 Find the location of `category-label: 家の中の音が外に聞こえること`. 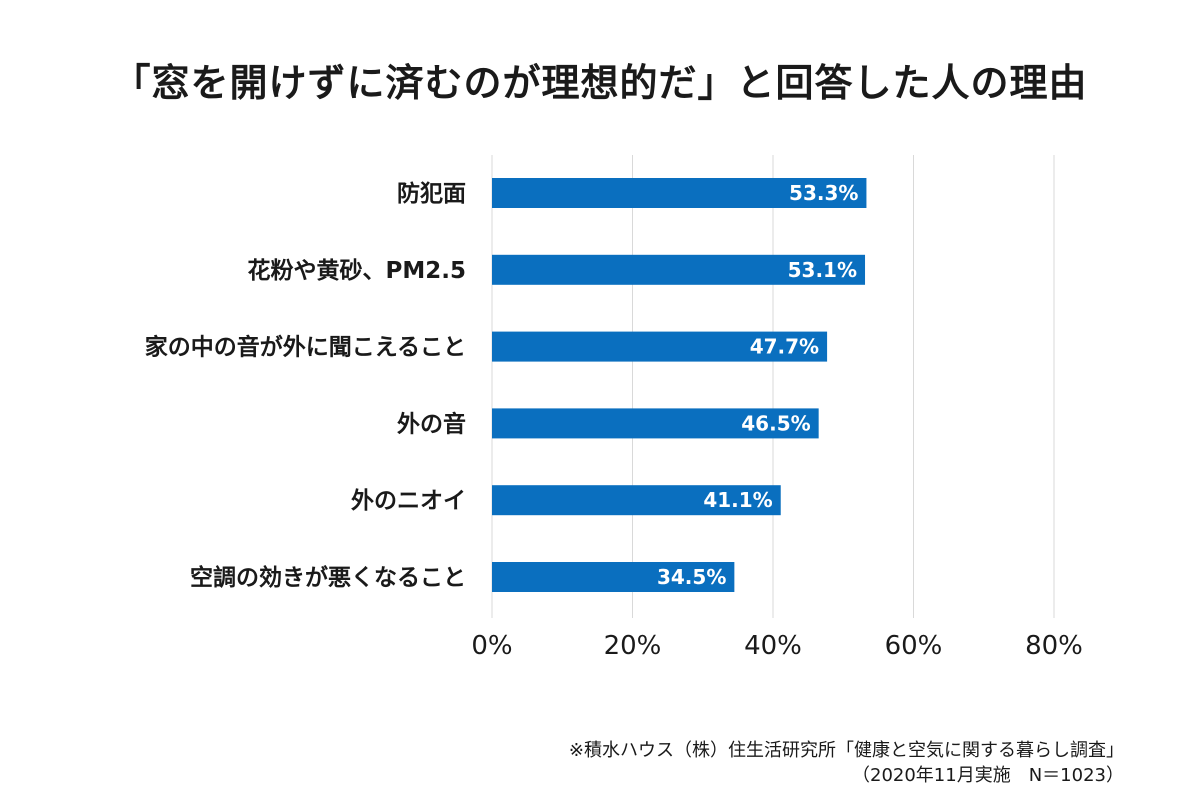

category-label: 家の中の音が外に聞こえること is located at coordinates (305, 347).